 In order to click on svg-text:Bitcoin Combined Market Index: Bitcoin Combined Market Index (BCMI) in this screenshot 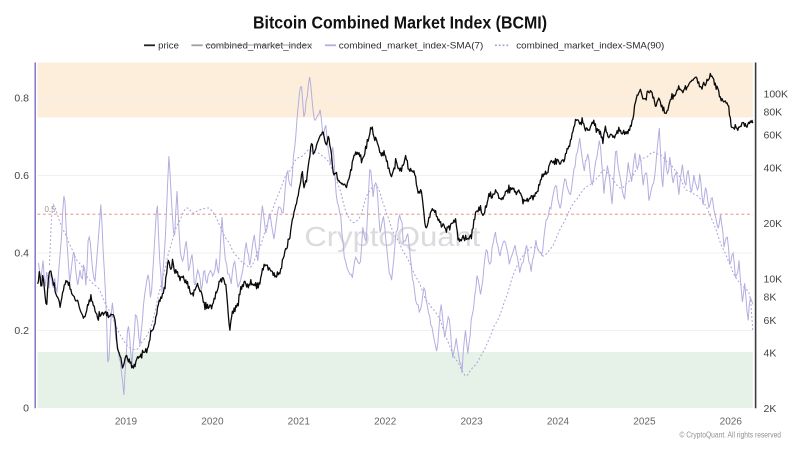, I will do `click(400, 23)`.